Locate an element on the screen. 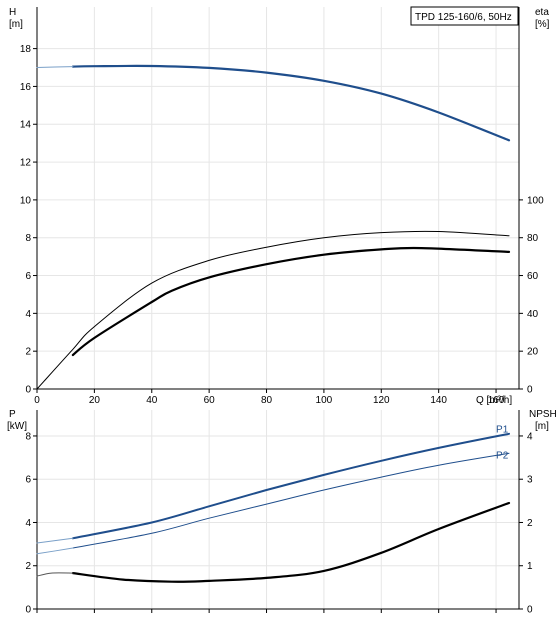 This screenshot has height=624, width=559. series-line-p2 is located at coordinates (291, 500).